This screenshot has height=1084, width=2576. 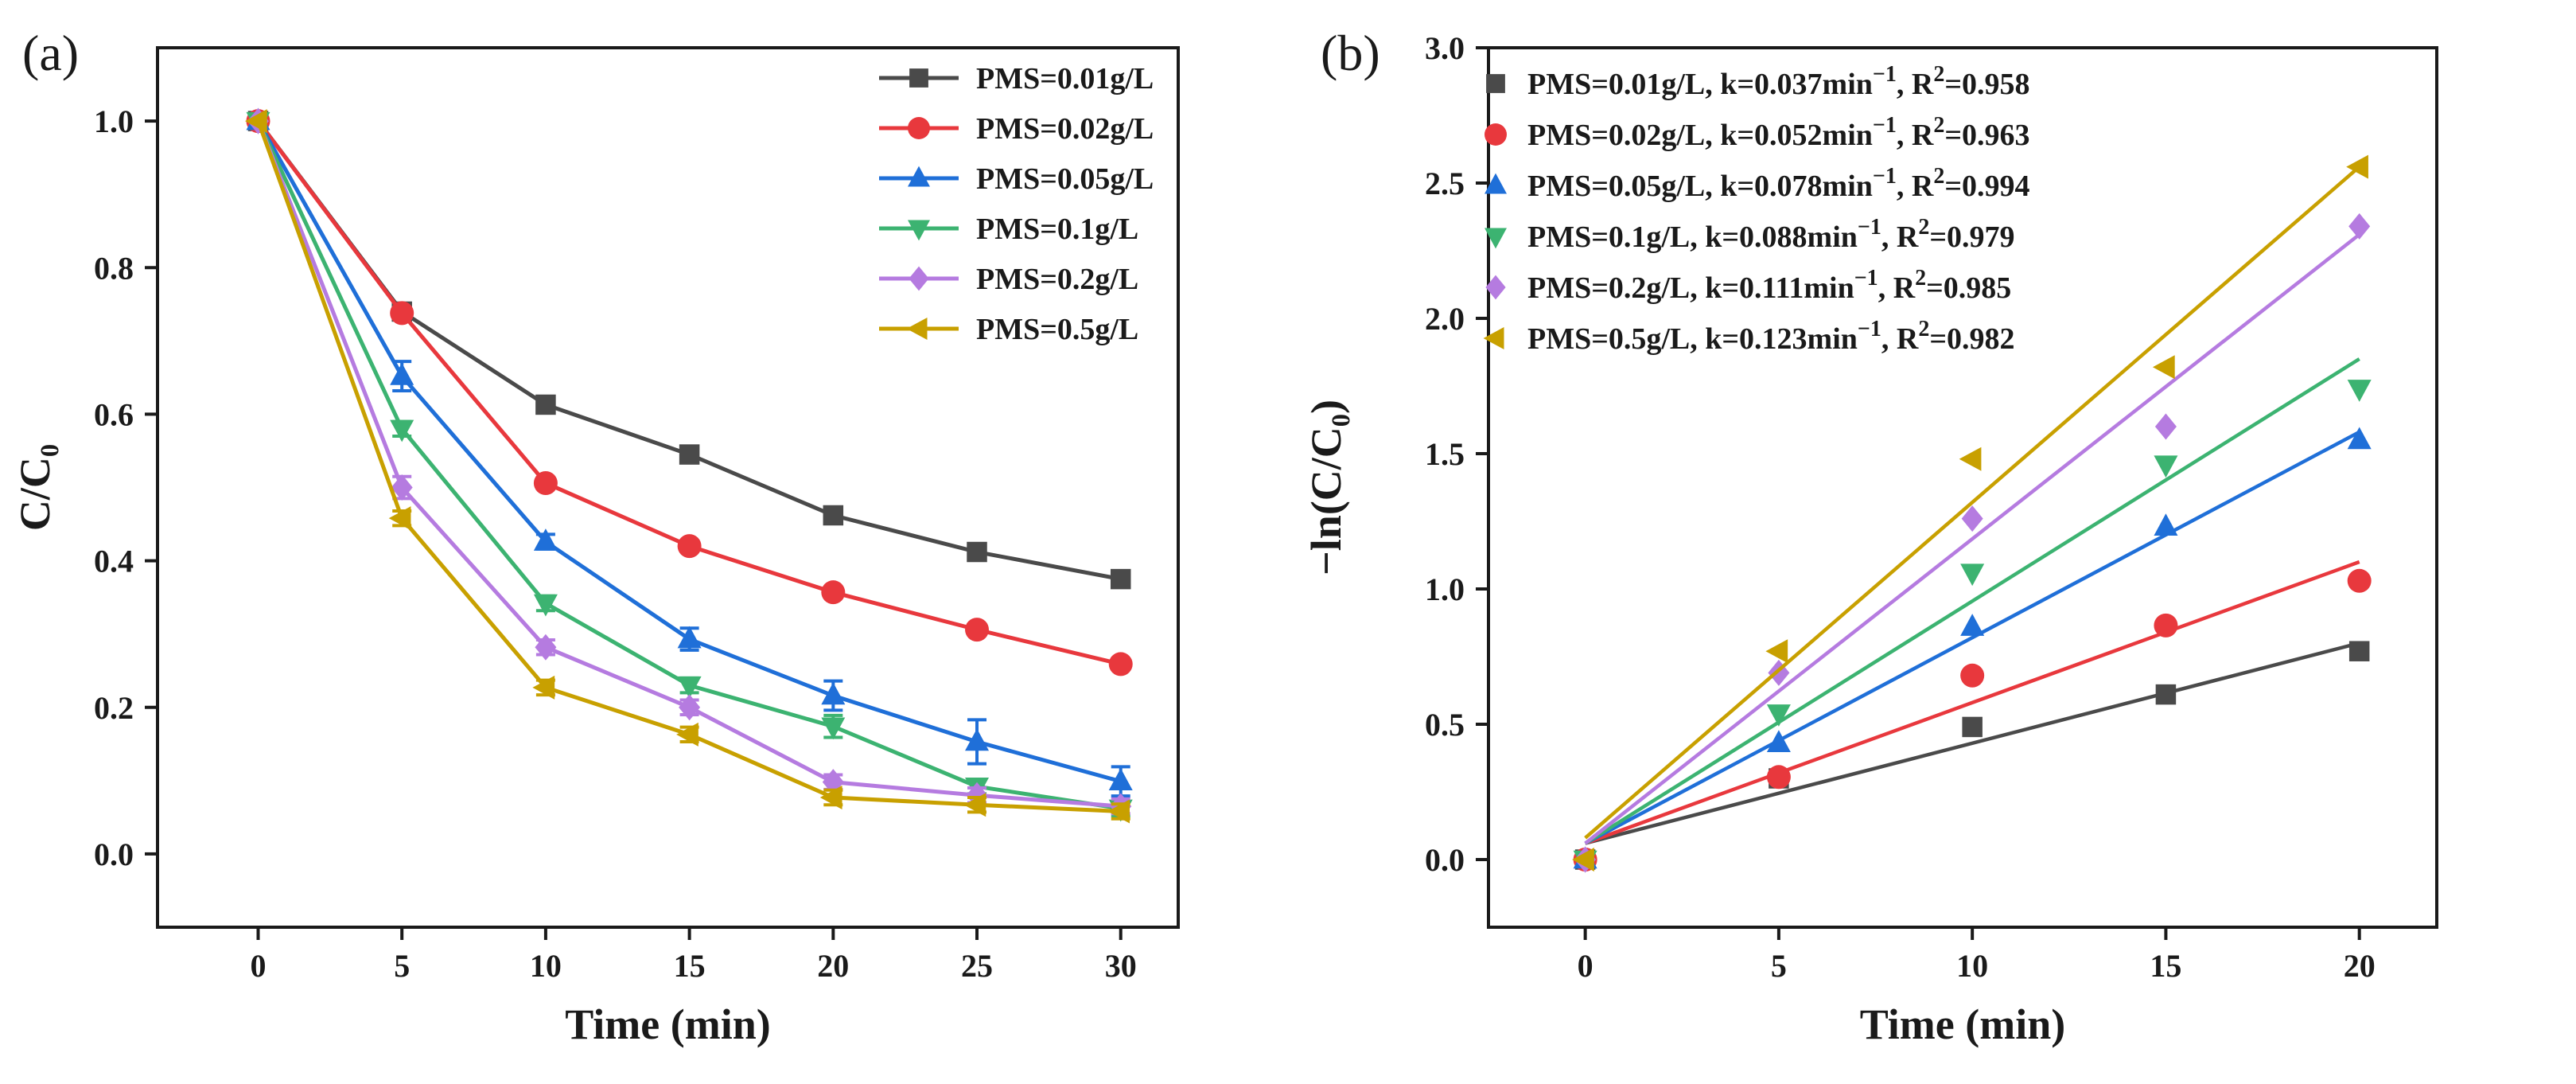 What do you see at coordinates (1771, 336) in the screenshot?
I see `legend-label: PMS=0.5g/L, k=0.123min−1, R2=0.982` at bounding box center [1771, 336].